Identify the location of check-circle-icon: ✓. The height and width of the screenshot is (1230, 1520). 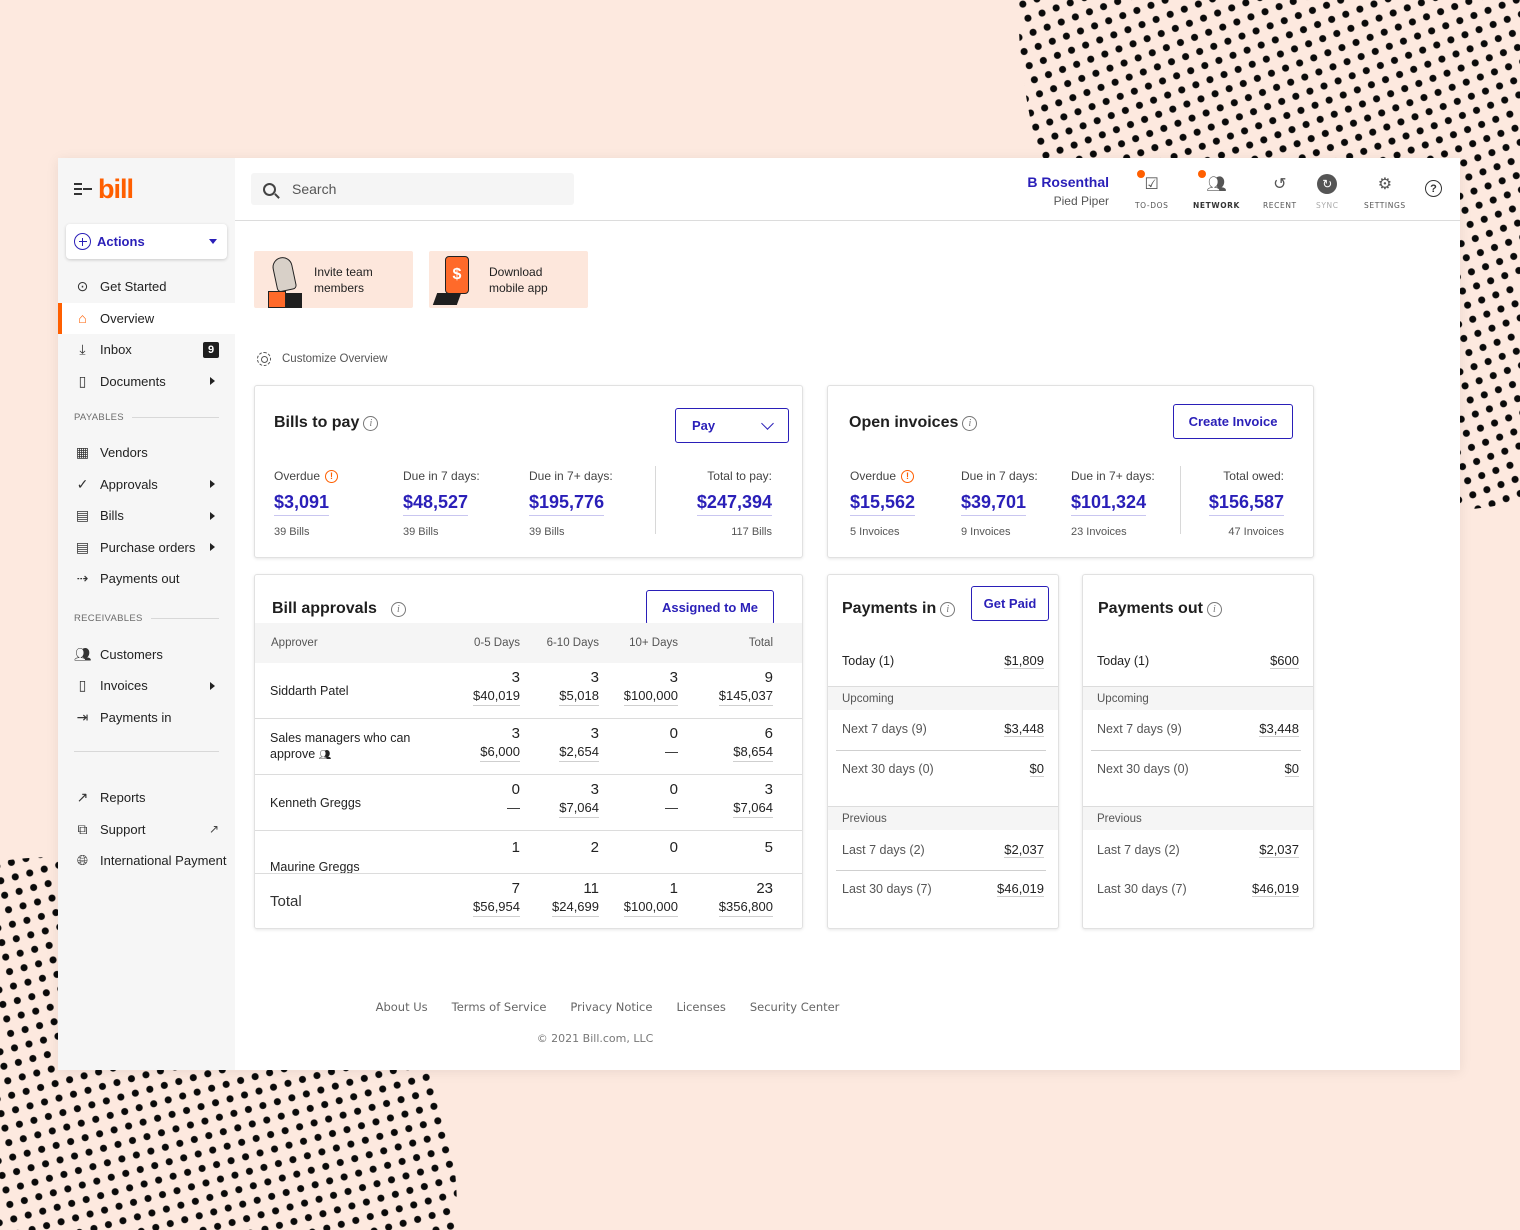
(82, 483).